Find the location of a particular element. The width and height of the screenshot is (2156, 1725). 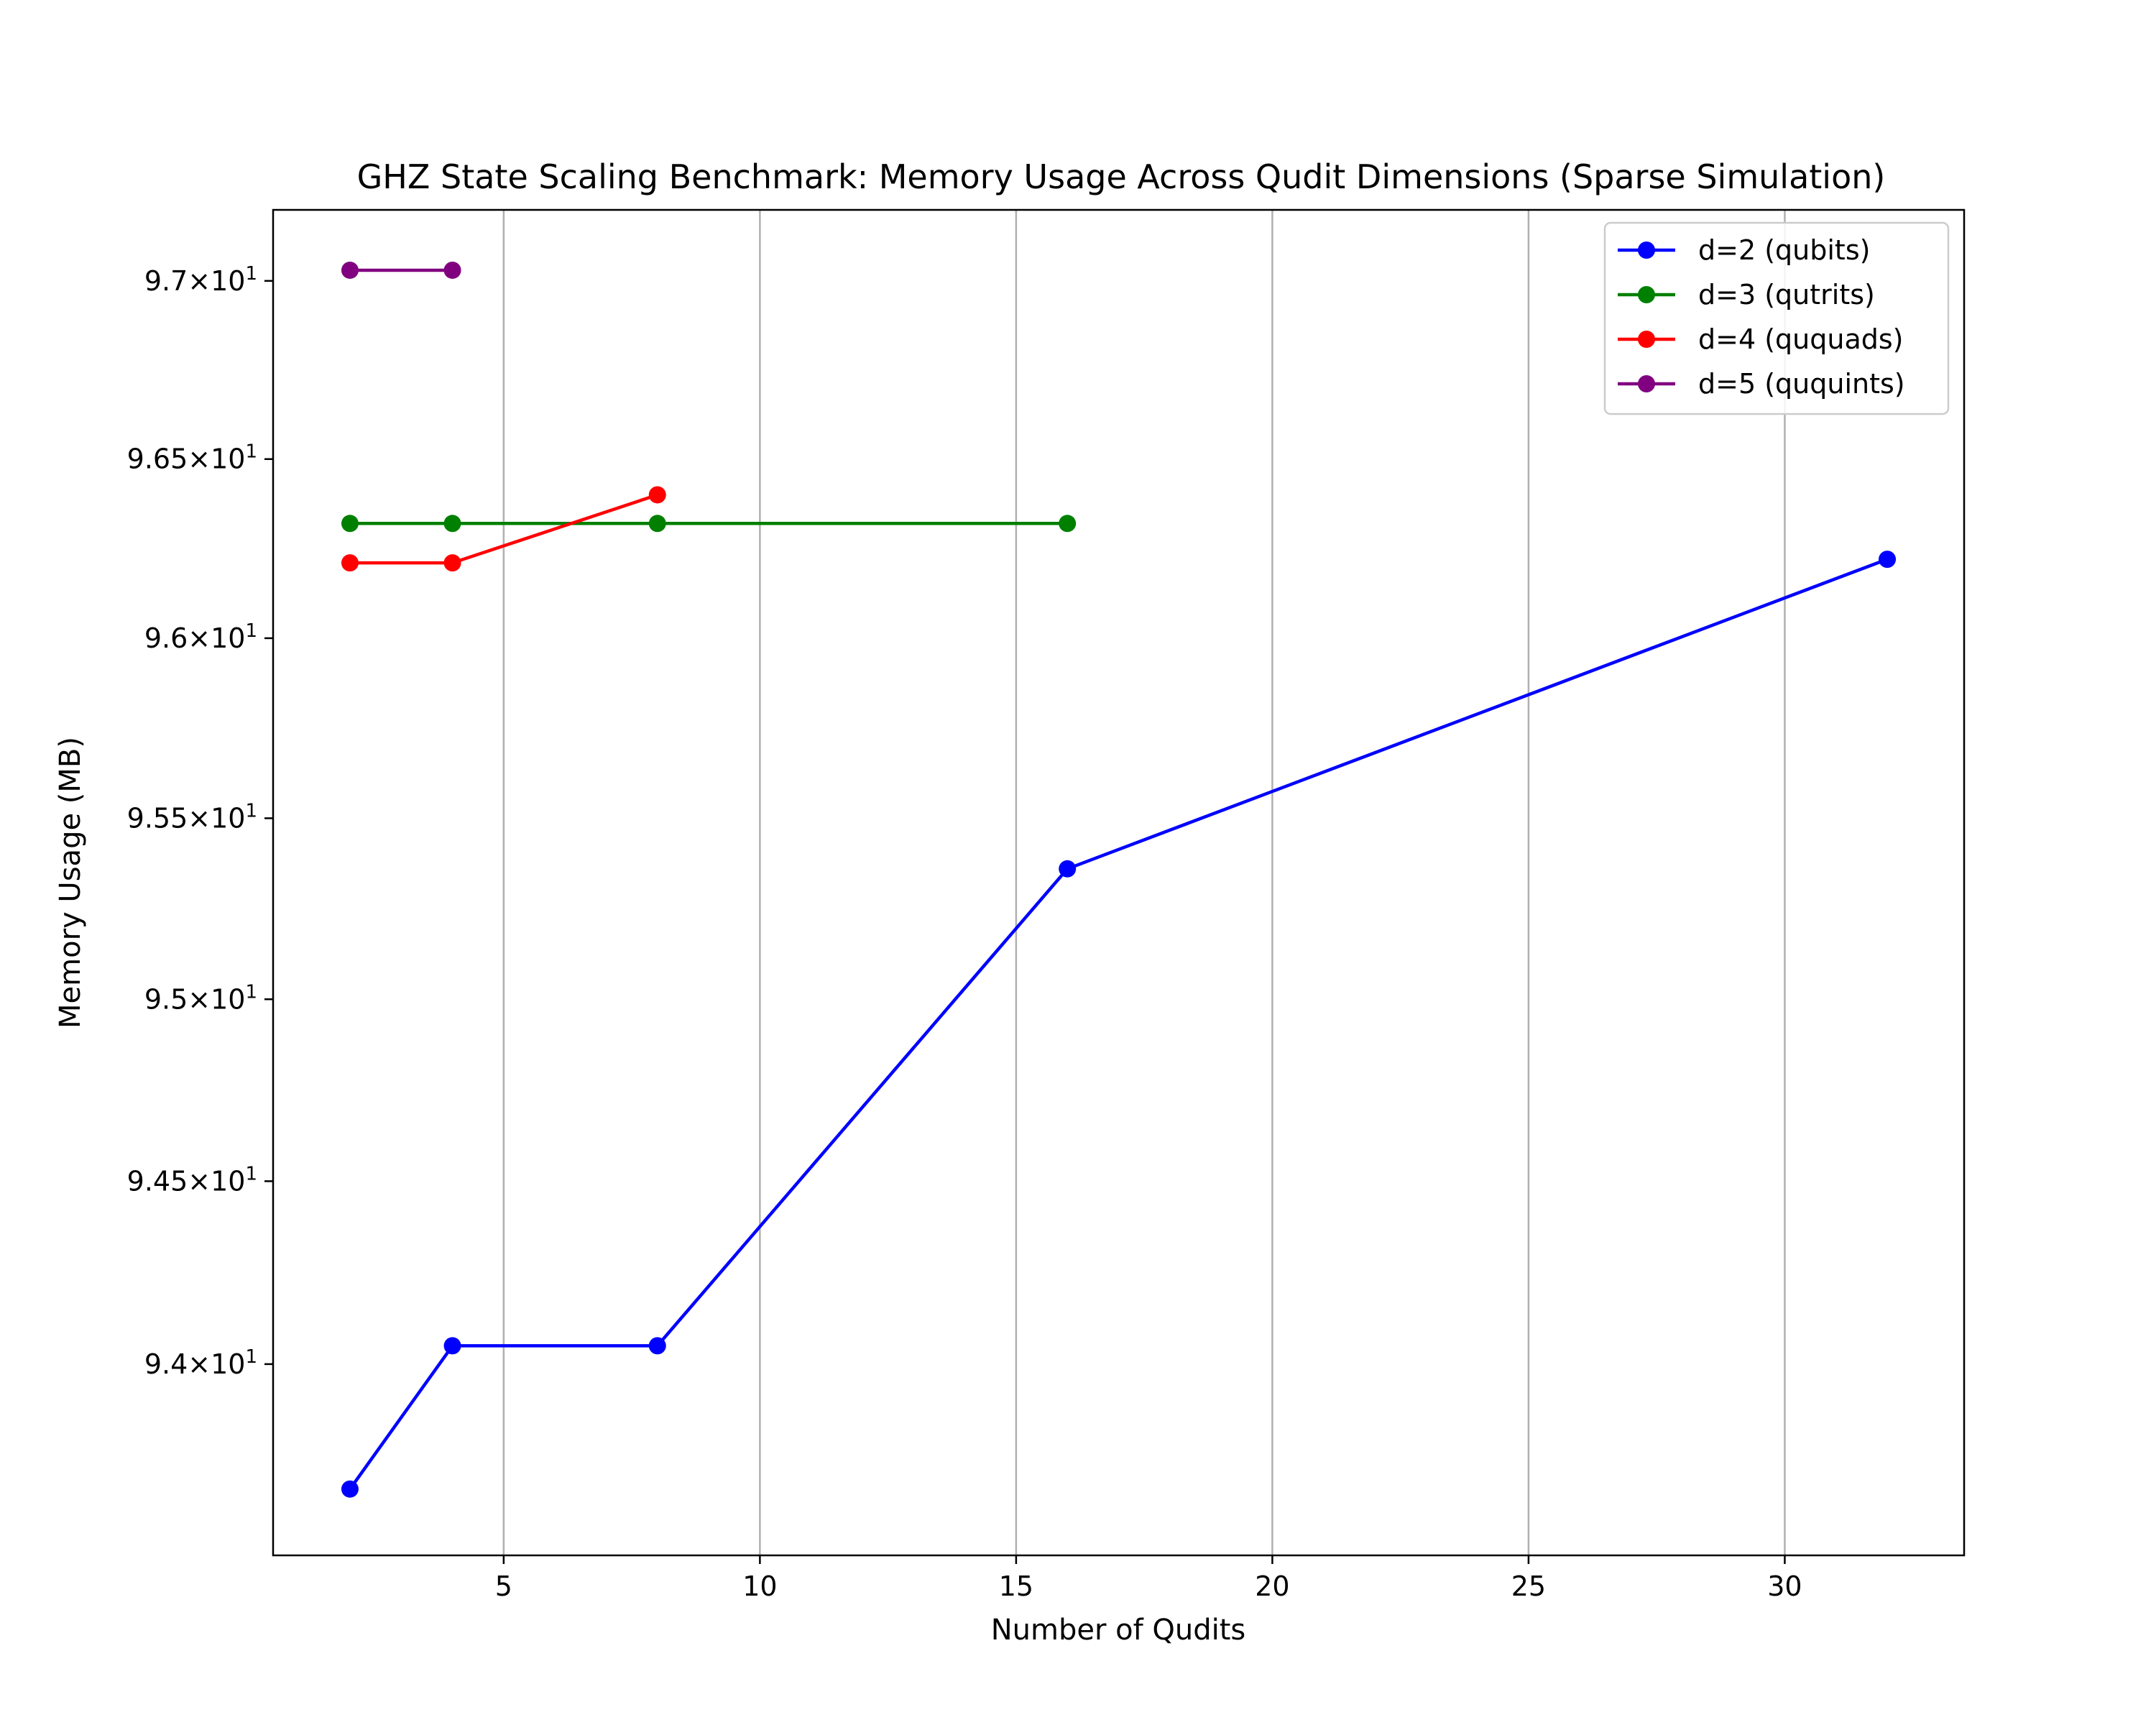

y-tick-label: 9.45×101 is located at coordinates (192, 1180).